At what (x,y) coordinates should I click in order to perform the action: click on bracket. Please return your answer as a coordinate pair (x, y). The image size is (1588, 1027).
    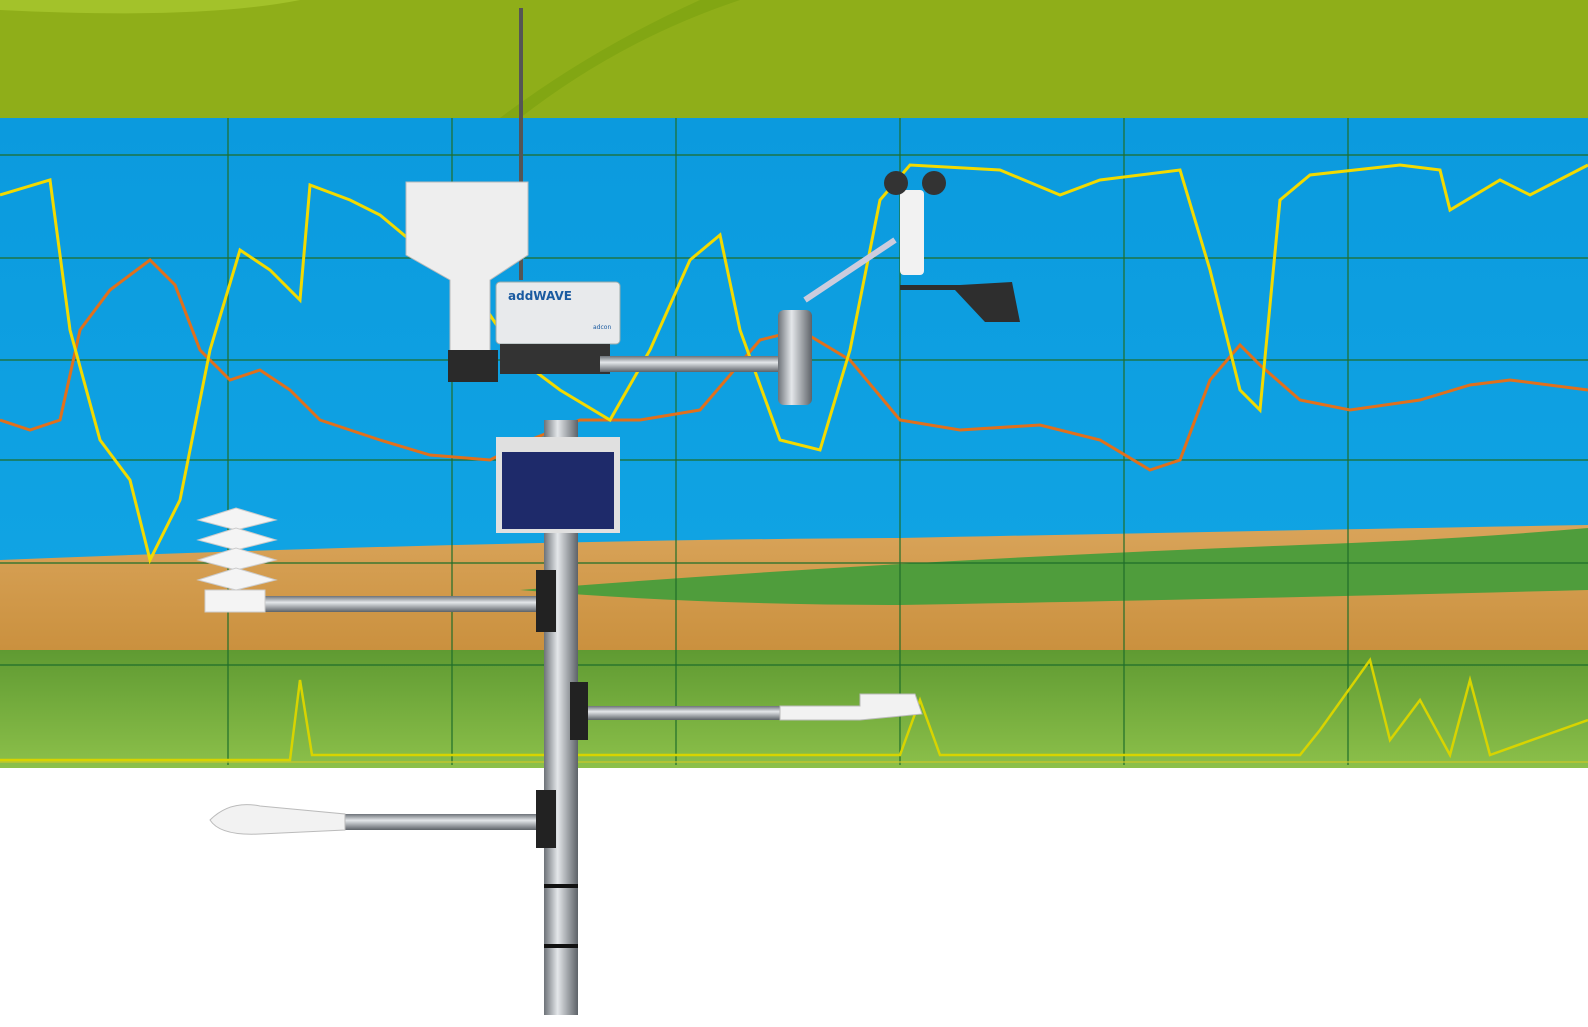
    Looking at the image, I should click on (473, 366).